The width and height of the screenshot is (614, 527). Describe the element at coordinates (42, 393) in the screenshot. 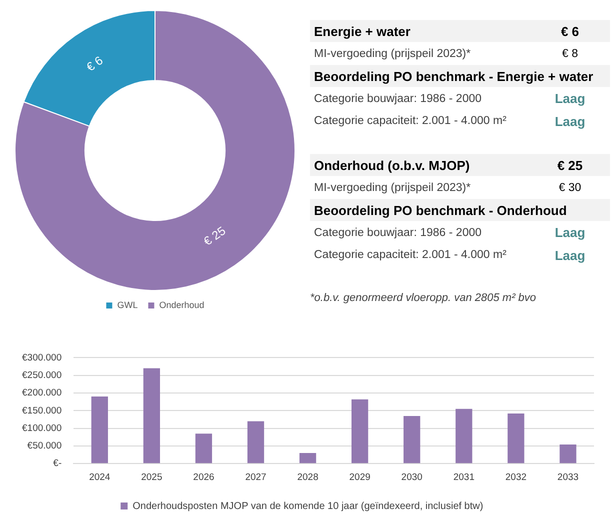

I see `y-tick-label: €200.000` at that location.